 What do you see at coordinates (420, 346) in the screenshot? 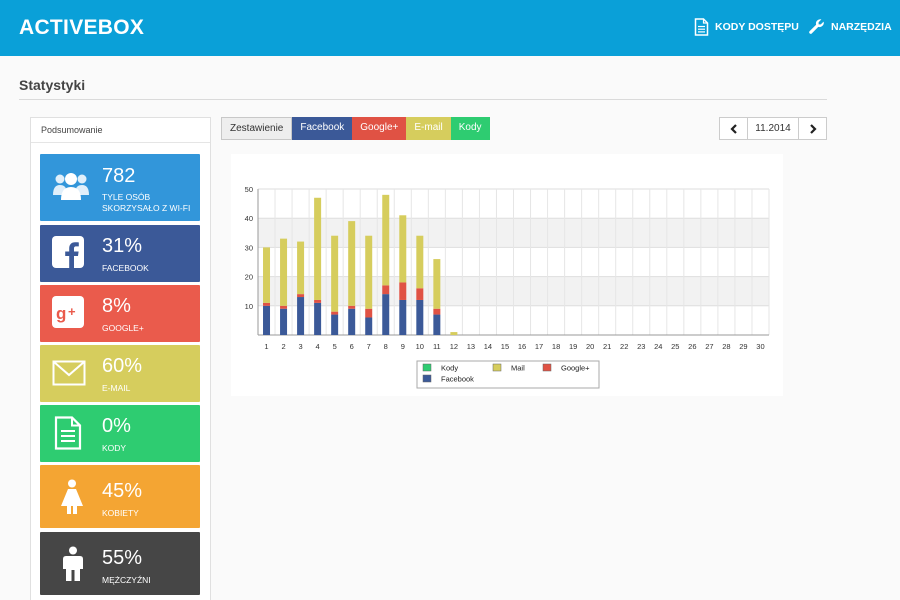
I see `x-tick-label: 10` at bounding box center [420, 346].